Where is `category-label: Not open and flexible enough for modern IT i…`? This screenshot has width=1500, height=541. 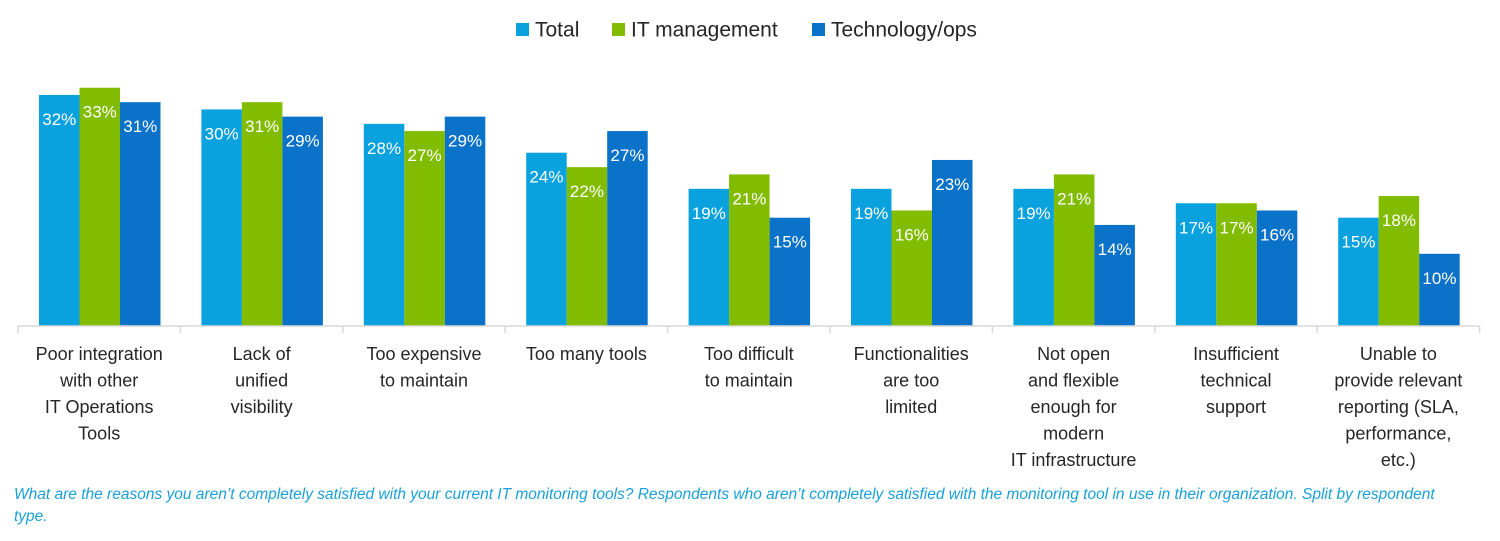 category-label: Not open and flexible enough for modern IT i… is located at coordinates (1074, 407).